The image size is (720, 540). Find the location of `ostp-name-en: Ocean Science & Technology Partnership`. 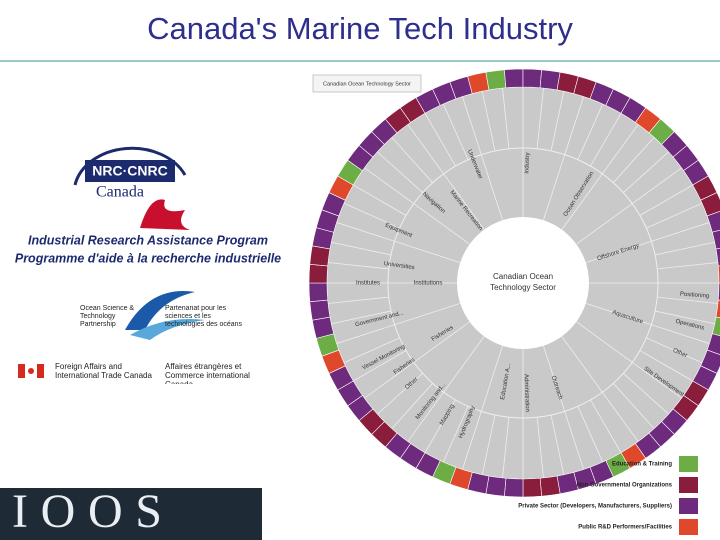

ostp-name-en: Ocean Science & Technology Partnership is located at coordinates (107, 316).